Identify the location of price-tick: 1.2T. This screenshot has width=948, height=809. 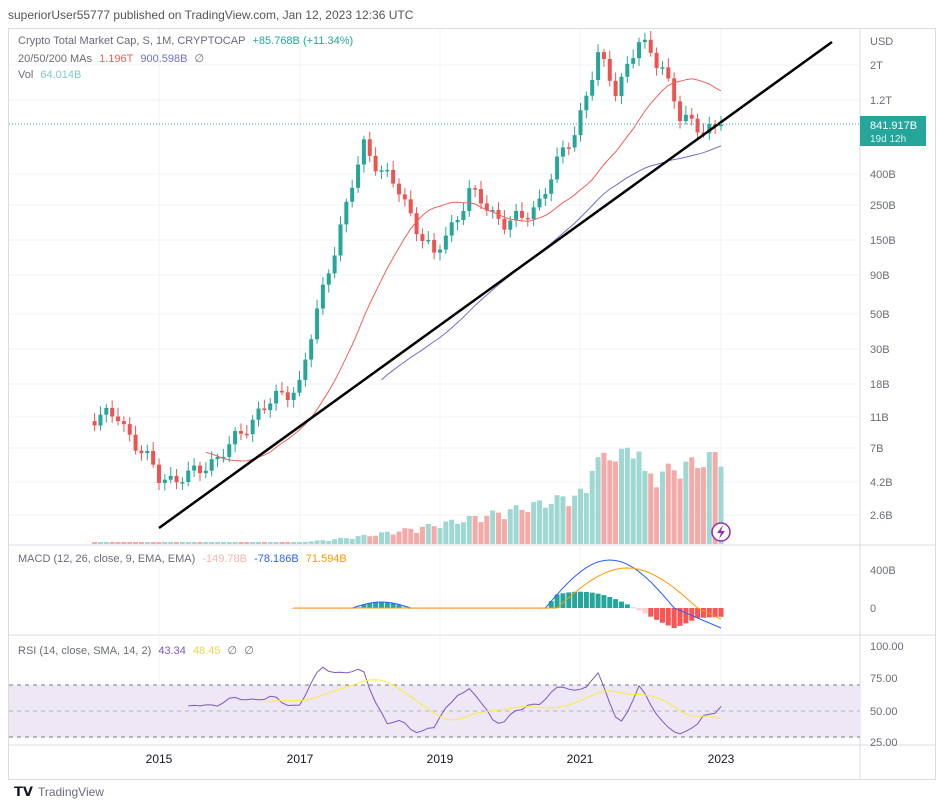
(881, 101).